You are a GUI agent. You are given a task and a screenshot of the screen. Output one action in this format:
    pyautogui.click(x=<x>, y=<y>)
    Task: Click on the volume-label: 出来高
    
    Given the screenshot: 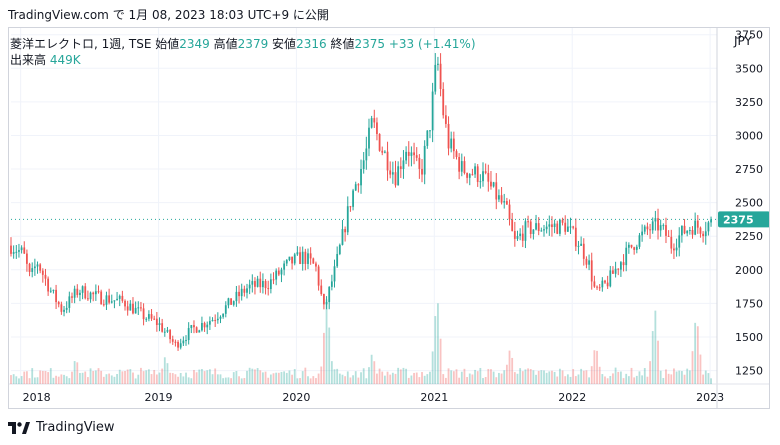 What is the action you would take?
    pyautogui.click(x=28, y=60)
    